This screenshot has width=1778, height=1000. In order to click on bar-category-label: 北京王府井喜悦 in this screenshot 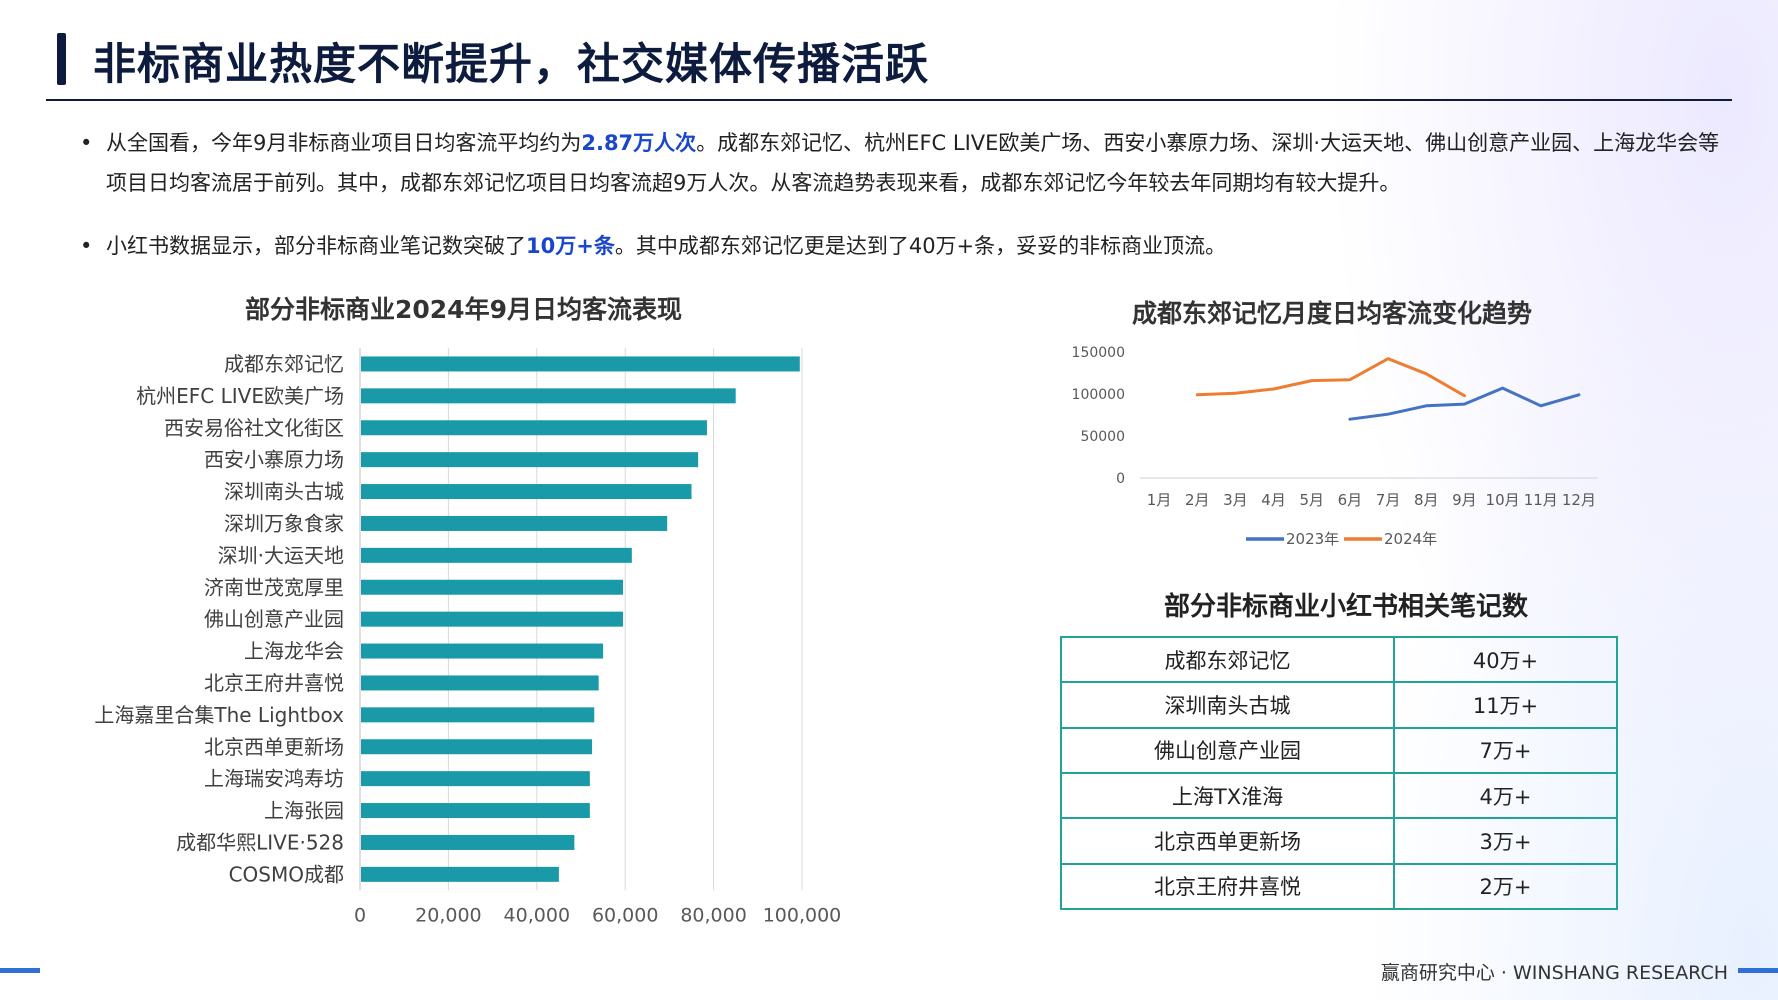, I will do `click(274, 683)`.